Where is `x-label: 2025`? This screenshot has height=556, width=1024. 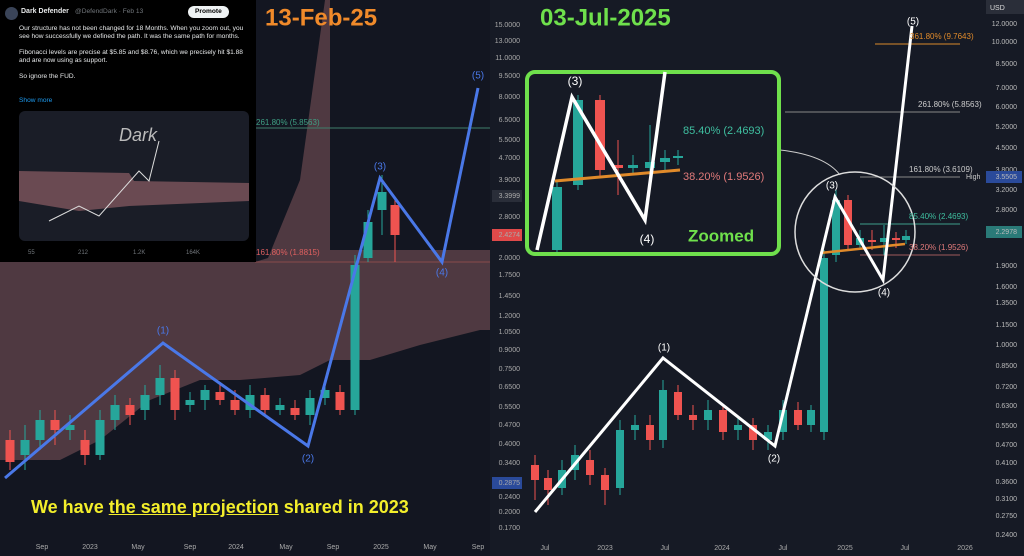 x-label: 2025 is located at coordinates (845, 548).